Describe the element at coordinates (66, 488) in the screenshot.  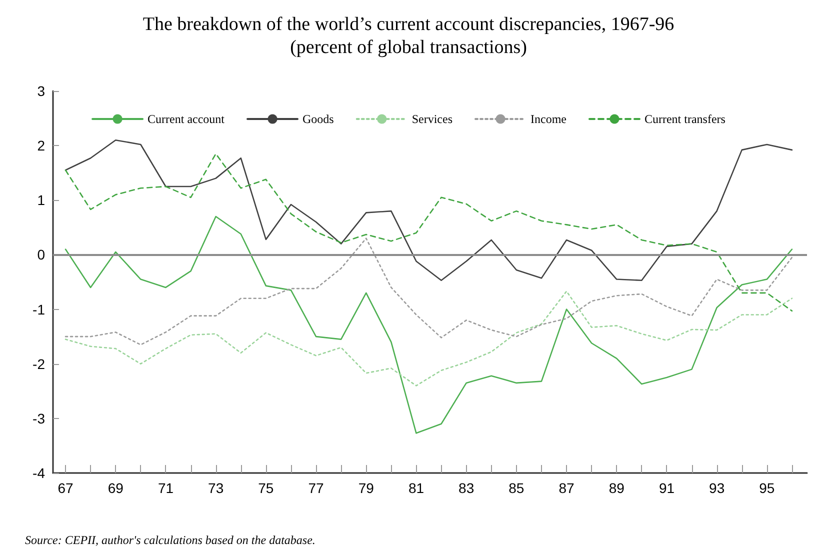
I see `x-tick-label: 67` at that location.